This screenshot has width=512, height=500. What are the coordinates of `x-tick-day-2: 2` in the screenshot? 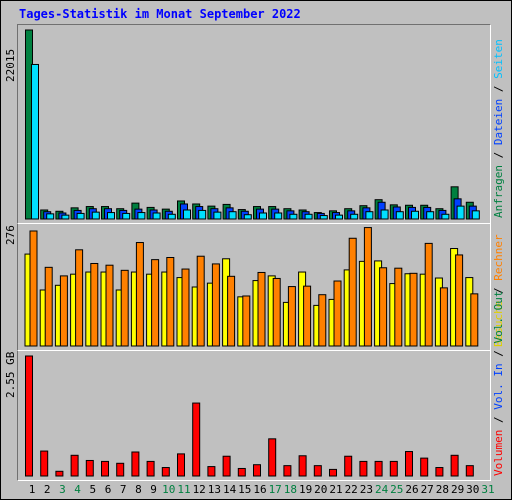 It's located at (47, 489).